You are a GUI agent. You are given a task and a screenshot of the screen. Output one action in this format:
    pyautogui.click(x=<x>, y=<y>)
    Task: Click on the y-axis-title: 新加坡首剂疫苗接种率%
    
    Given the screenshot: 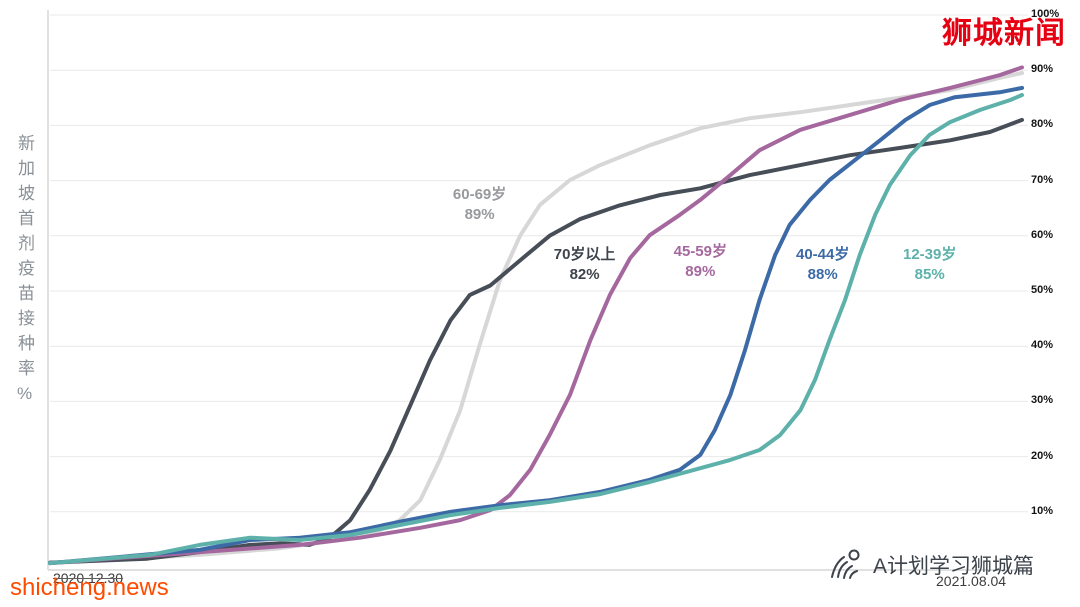 What is the action you would take?
    pyautogui.click(x=24, y=272)
    